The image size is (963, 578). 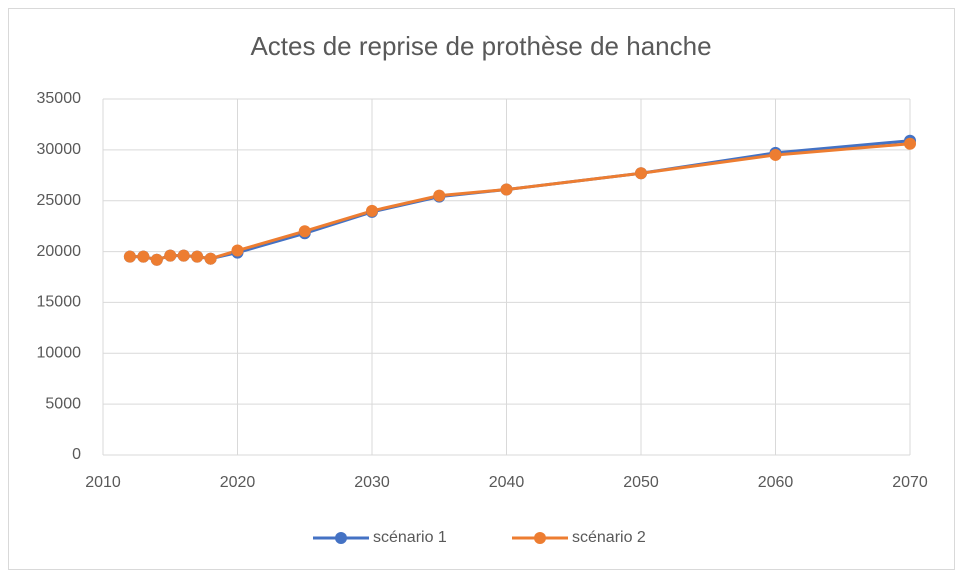 What do you see at coordinates (59, 200) in the screenshot?
I see `y-tick-label: 25000` at bounding box center [59, 200].